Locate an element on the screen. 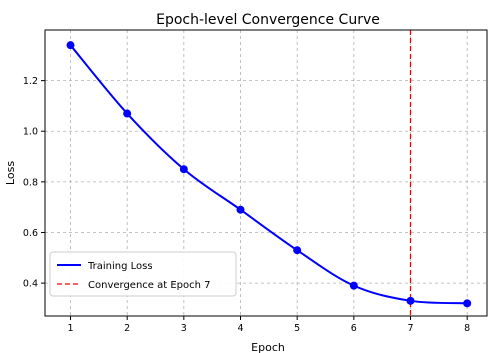 The image size is (489, 353). x-axis-label: Epoch is located at coordinates (268, 347).